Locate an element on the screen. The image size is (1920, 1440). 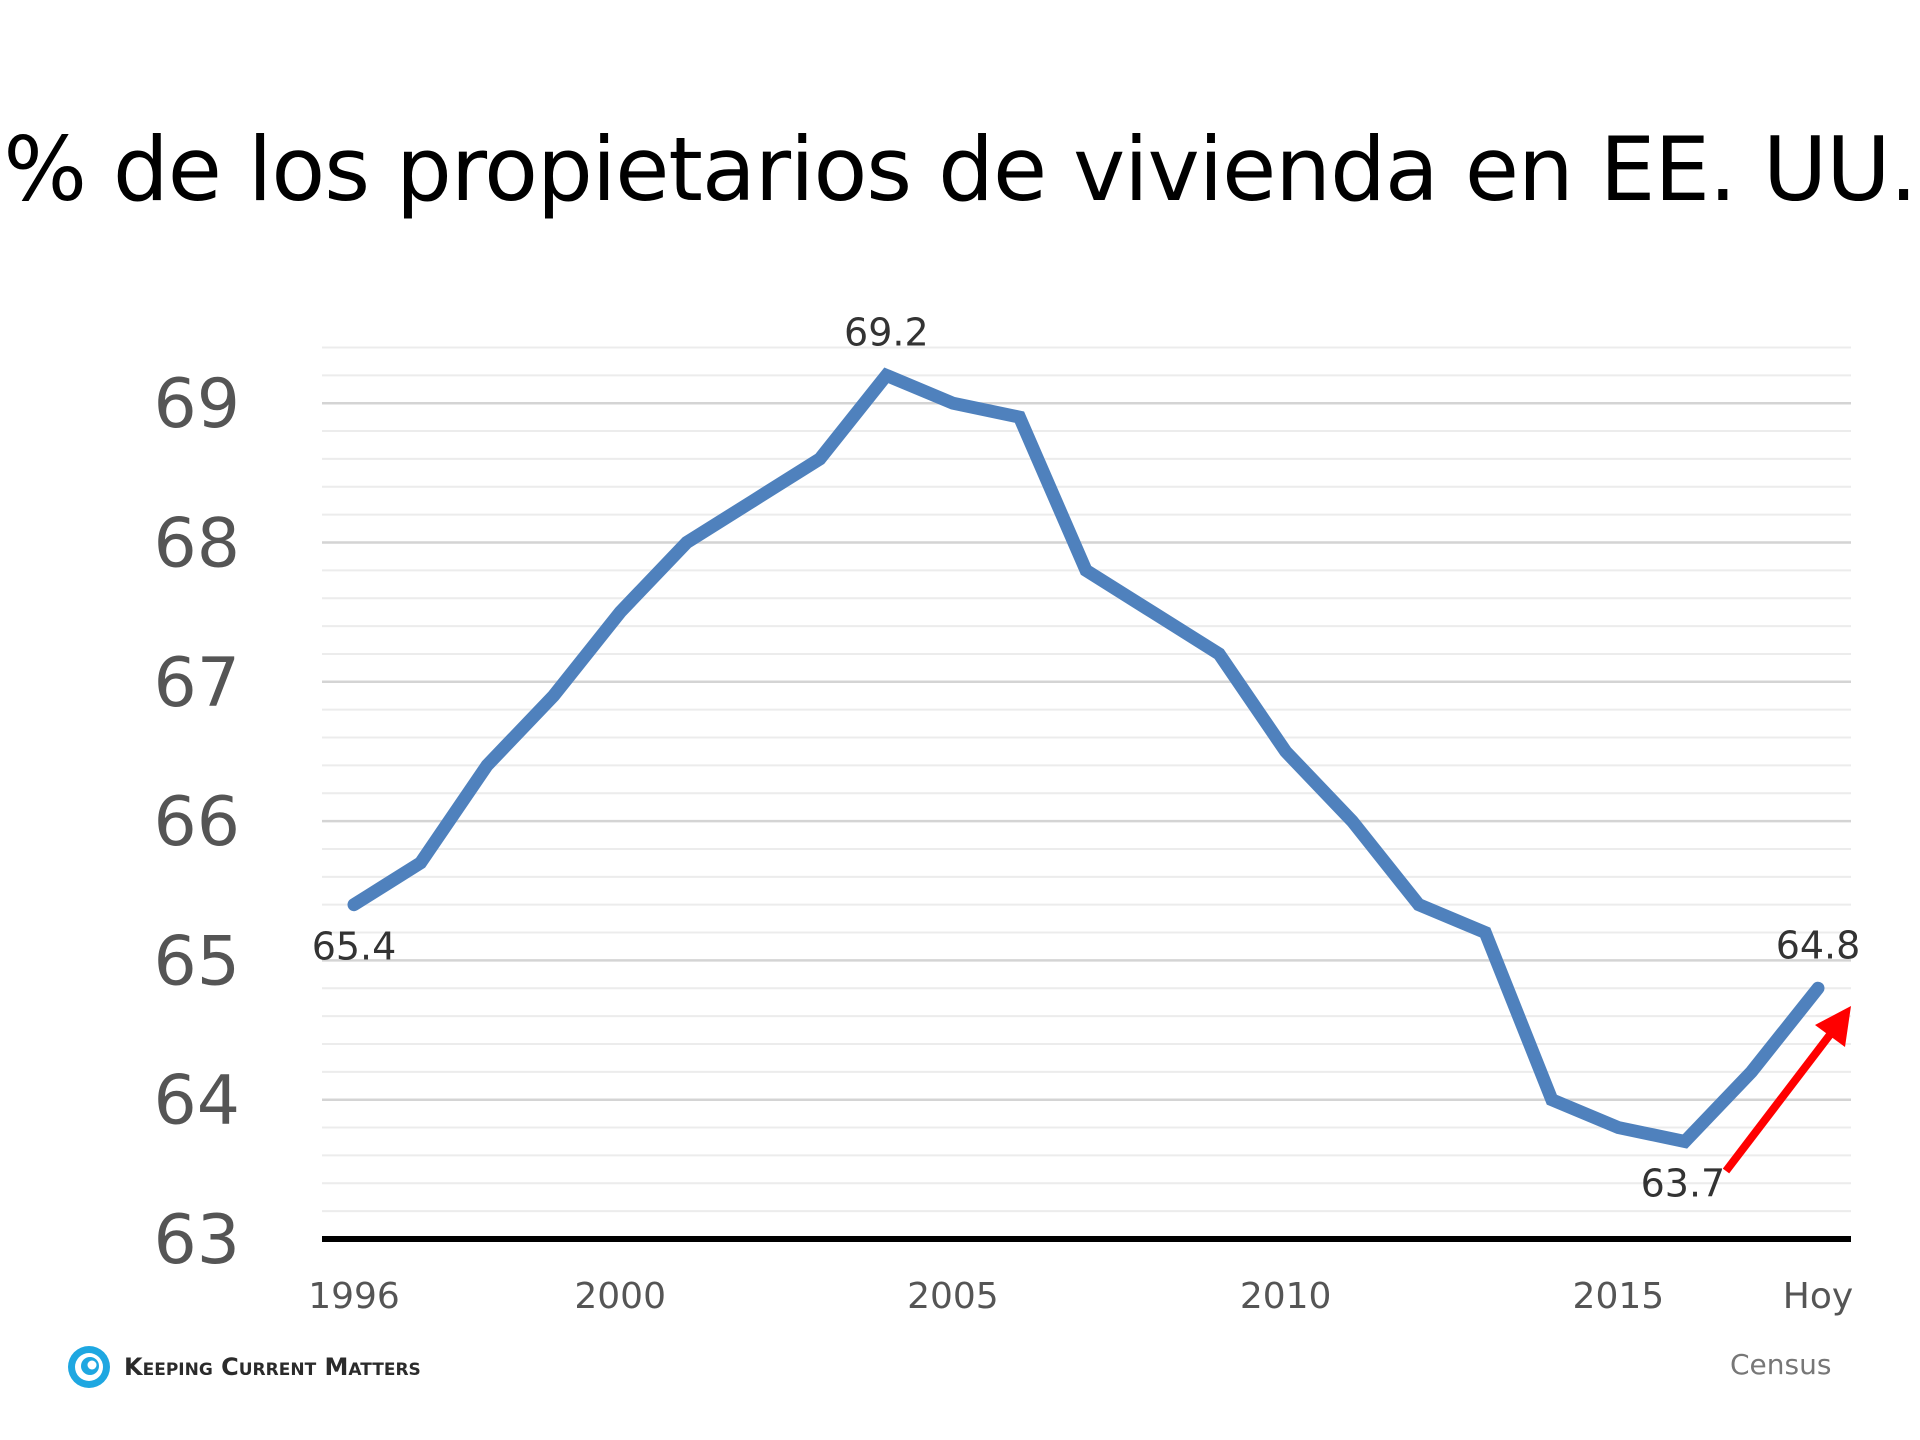
trend-arrow-head-icon is located at coordinates (1833, 1026).